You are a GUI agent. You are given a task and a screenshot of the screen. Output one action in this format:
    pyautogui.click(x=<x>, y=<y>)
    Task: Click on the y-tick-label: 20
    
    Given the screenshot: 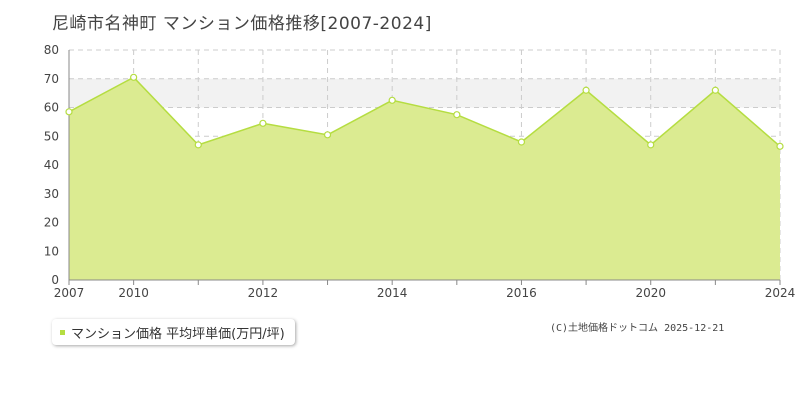 What is the action you would take?
    pyautogui.click(x=51, y=223)
    